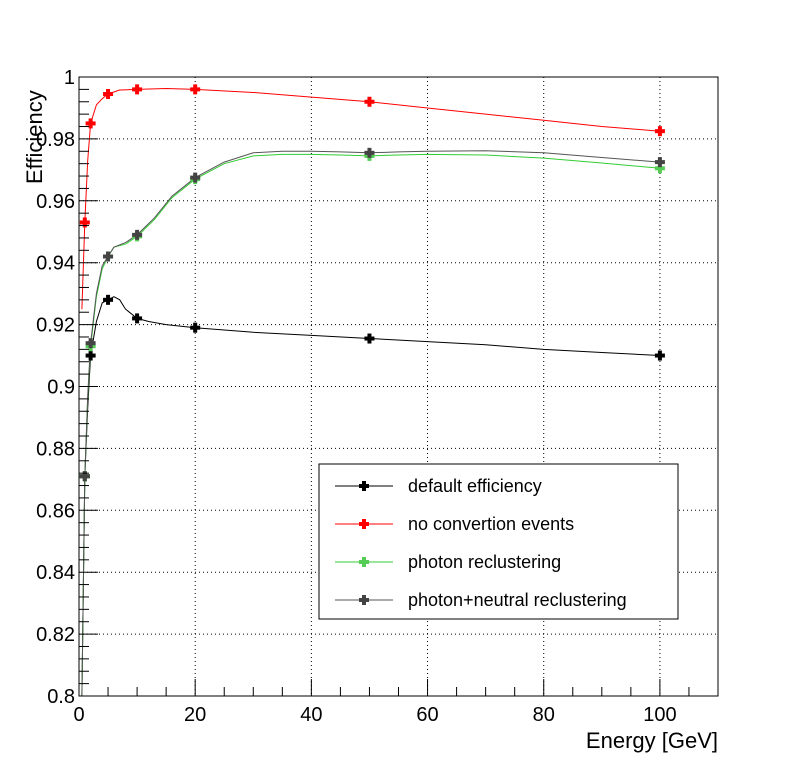 Image resolution: width=798 pixels, height=774 pixels. What do you see at coordinates (55, 326) in the screenshot?
I see `y-tick-label: 0.92` at bounding box center [55, 326].